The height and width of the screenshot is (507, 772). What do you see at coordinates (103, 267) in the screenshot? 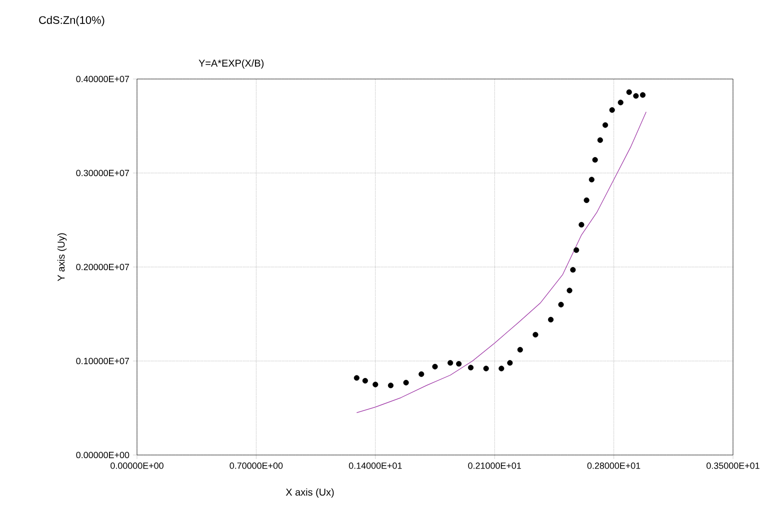
I see `y-tick-label: 0.20000E+07` at bounding box center [103, 267].